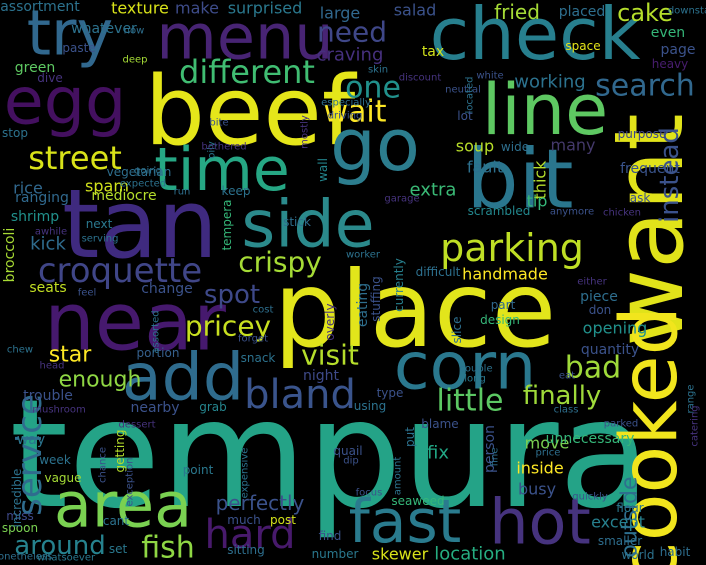 Image resolution: width=706 pixels, height=565 pixels. What do you see at coordinates (140, 225) in the screenshot?
I see `cloud-word-tan: tan` at bounding box center [140, 225].